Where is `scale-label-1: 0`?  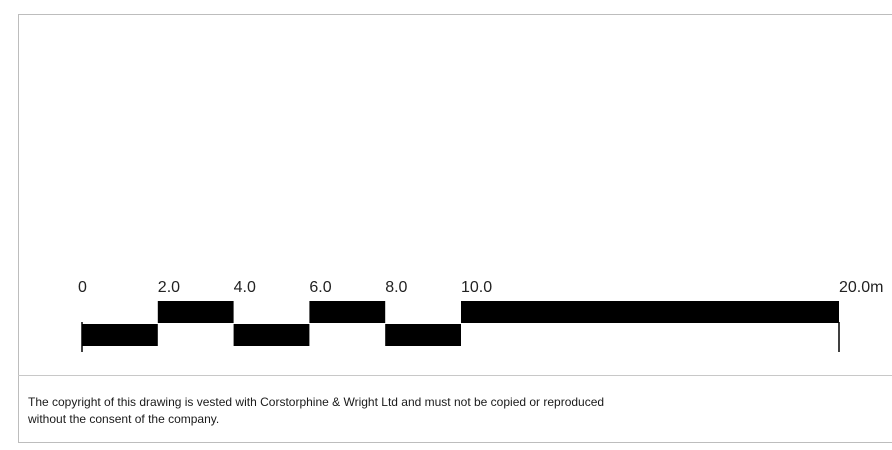
scale-label-1: 0 is located at coordinates (82, 287).